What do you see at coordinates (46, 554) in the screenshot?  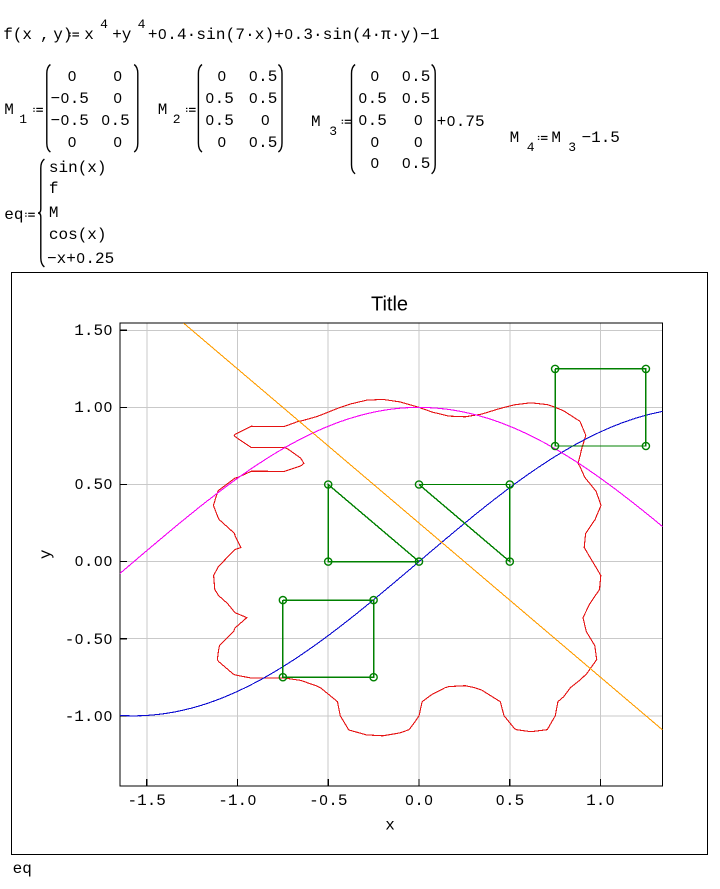 I see `svg-text: y` at bounding box center [46, 554].